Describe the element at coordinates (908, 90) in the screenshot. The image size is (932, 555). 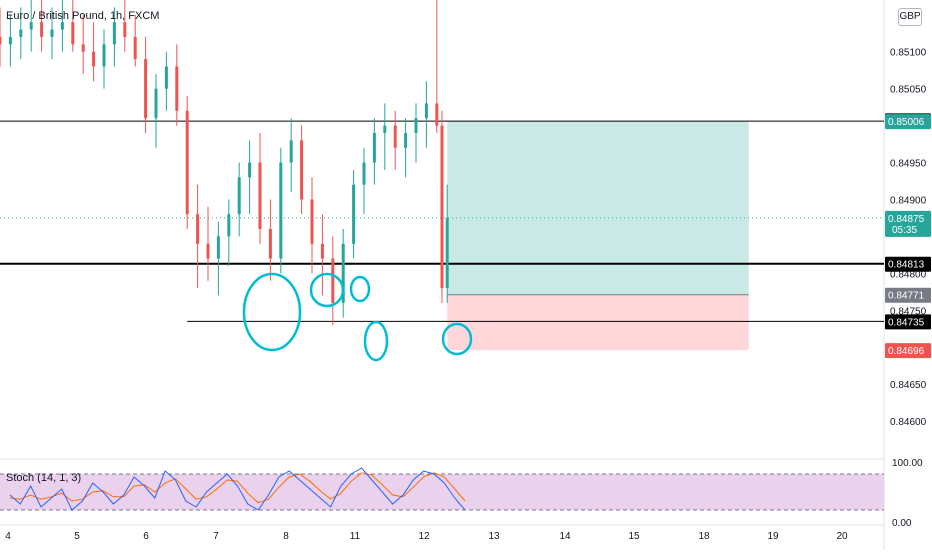
I see `price-tick-label: 0.85050` at that location.